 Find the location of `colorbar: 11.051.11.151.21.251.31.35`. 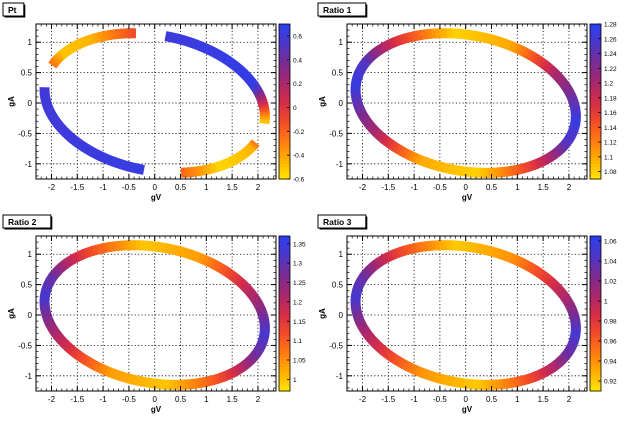

colorbar: 11.051.11.151.21.251.31.35 is located at coordinates (292, 314).